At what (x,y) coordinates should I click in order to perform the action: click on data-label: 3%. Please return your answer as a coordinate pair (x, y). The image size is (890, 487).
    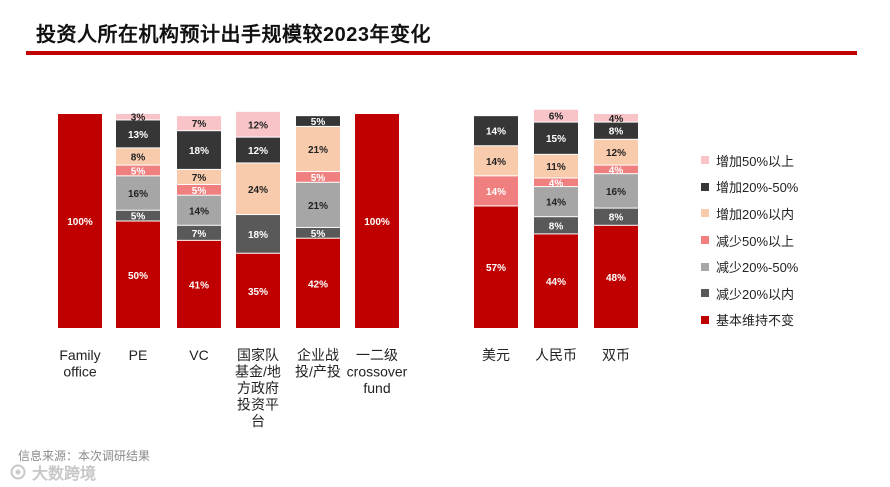
    Looking at the image, I should click on (138, 118).